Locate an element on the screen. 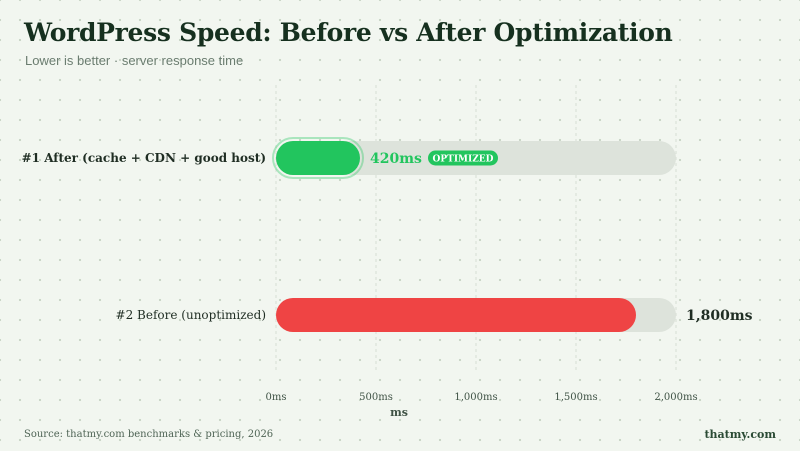  value-label-1: 420ms is located at coordinates (396, 159).